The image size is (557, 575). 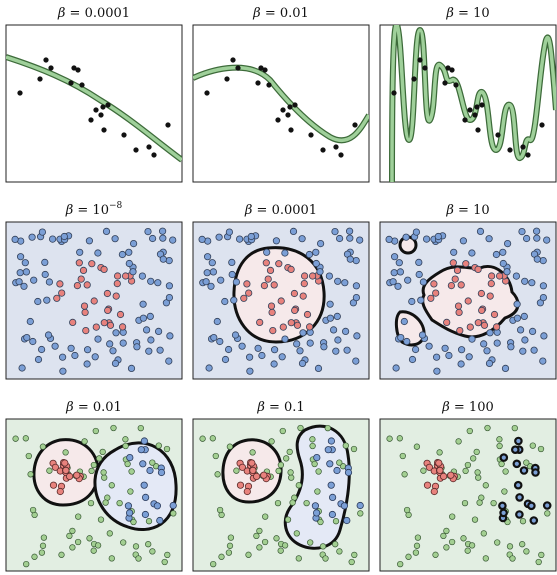 I want to click on curve-r1c3, so click(x=472, y=103).